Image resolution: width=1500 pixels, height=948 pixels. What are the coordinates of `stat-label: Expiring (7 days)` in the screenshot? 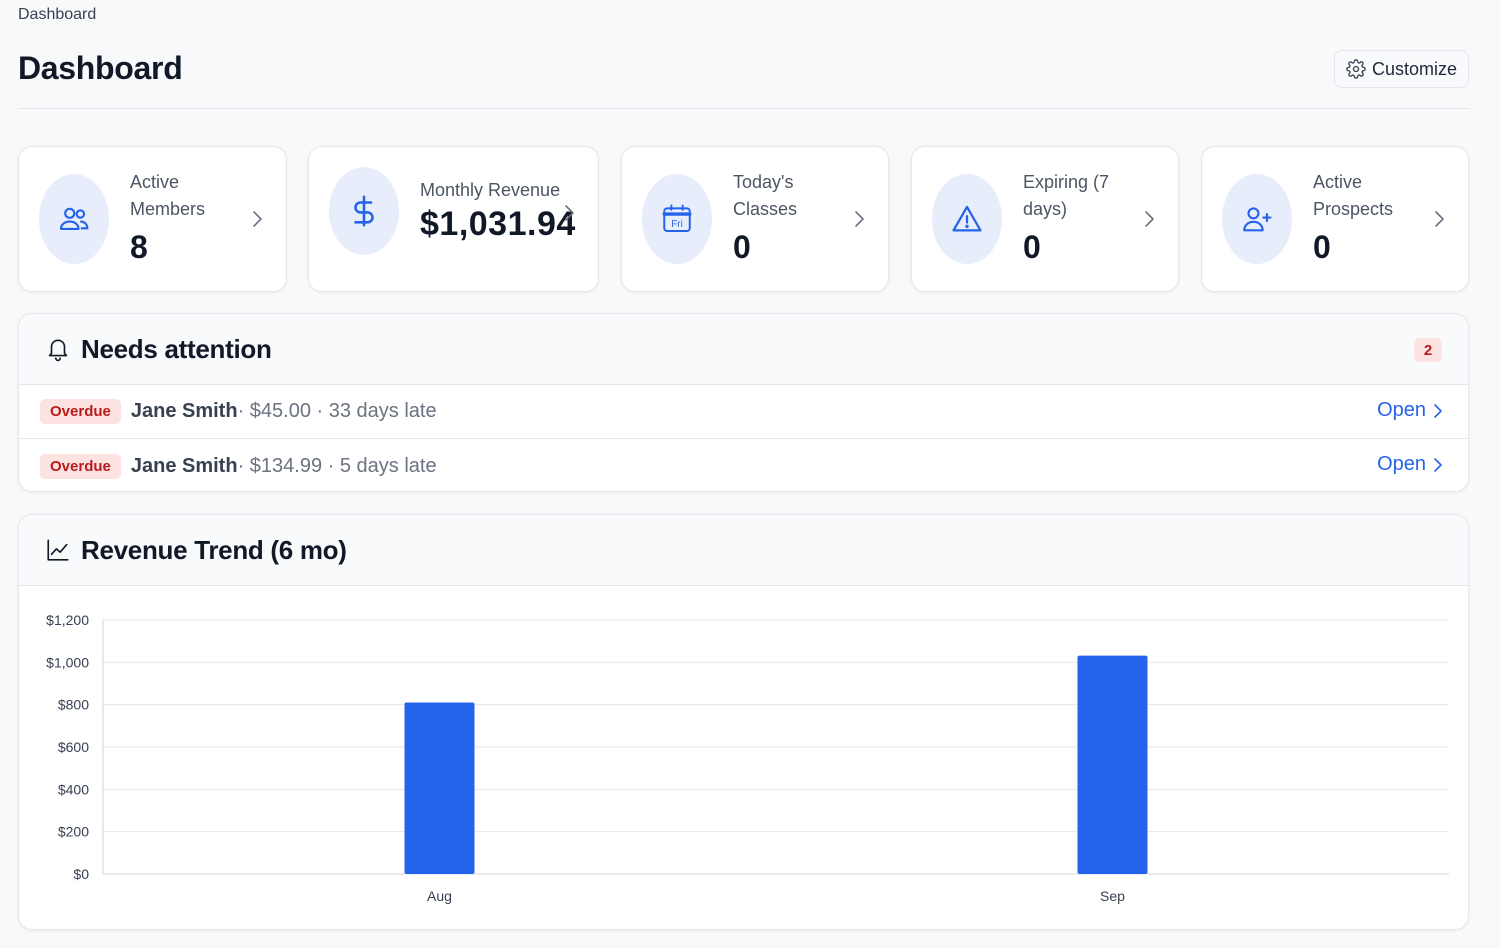 It's located at (1066, 195).